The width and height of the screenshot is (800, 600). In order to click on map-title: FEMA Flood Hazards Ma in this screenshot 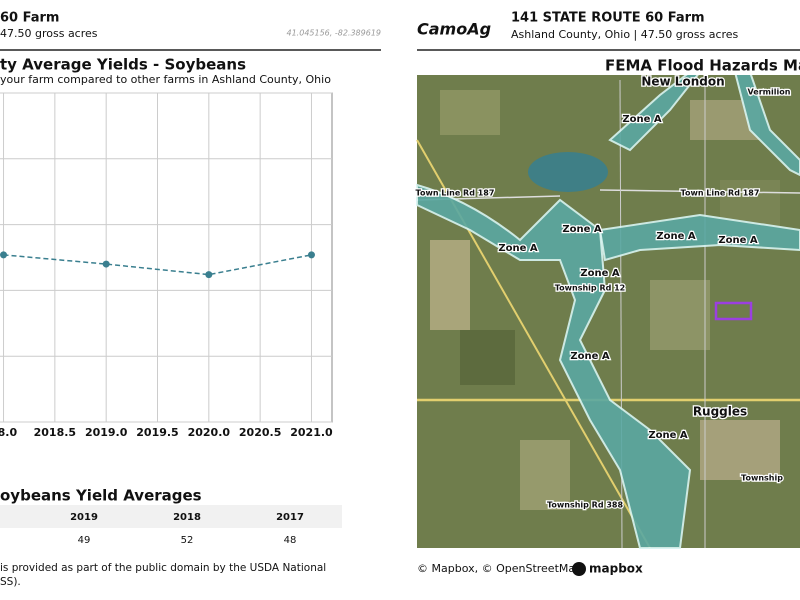, I will do `click(702, 66)`.